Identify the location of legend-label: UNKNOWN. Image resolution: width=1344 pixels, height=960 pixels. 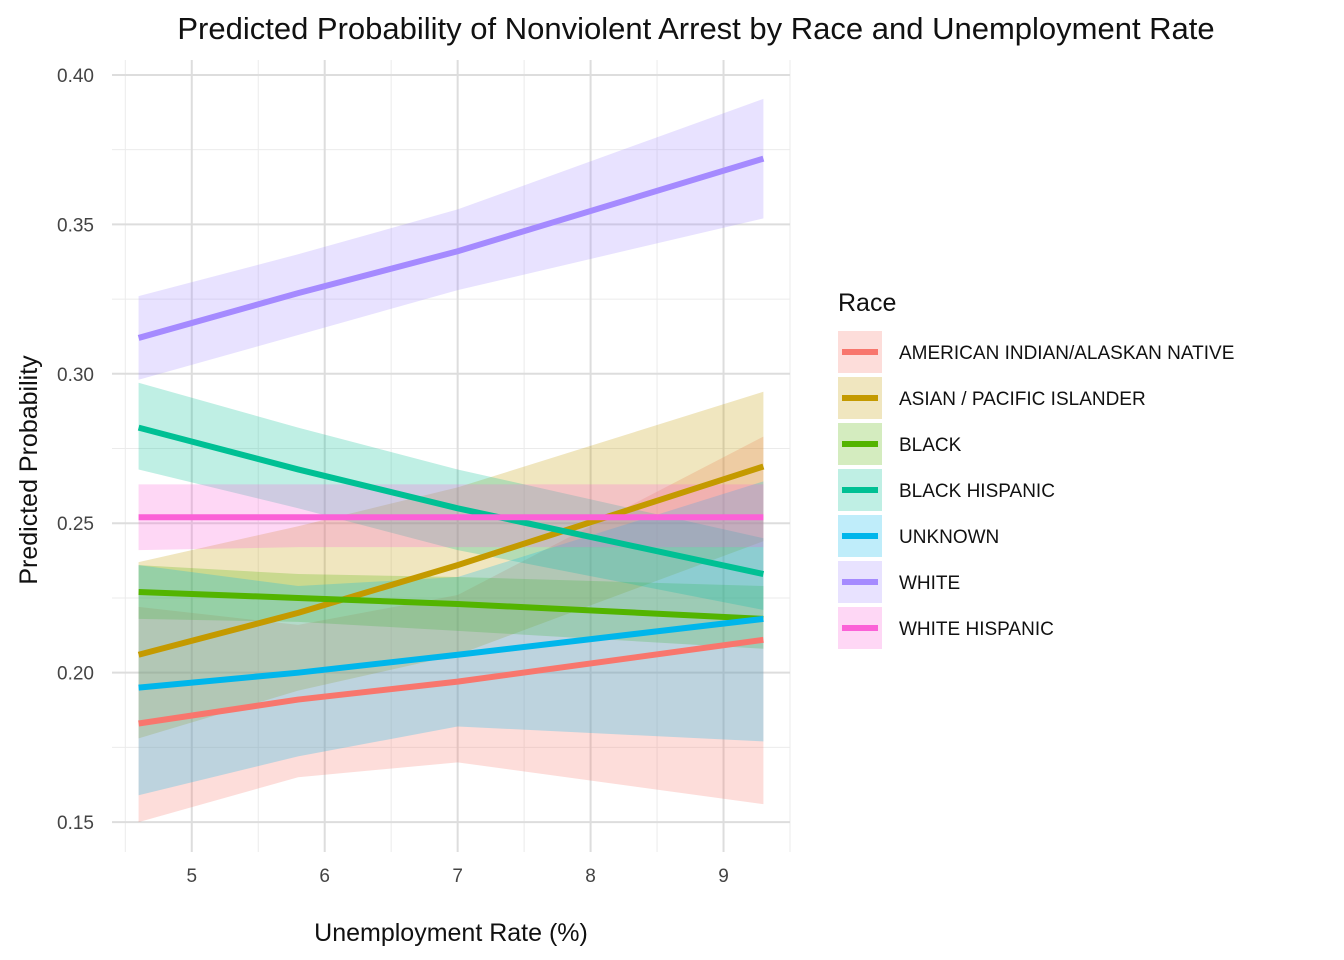
(949, 537).